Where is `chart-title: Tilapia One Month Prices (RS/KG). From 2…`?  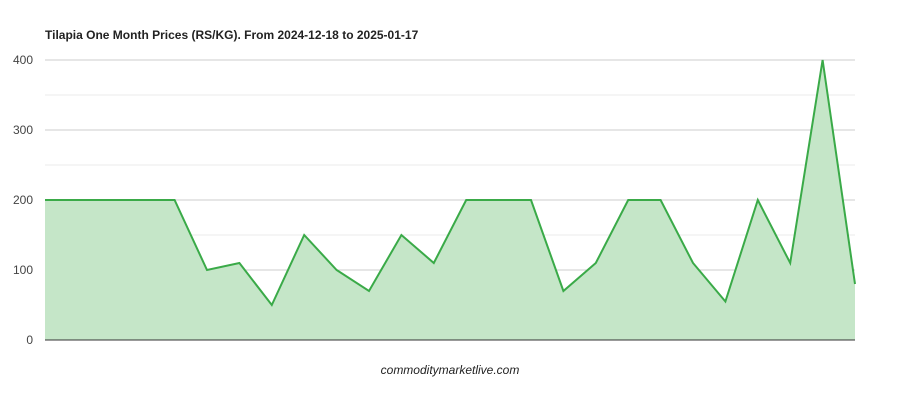
chart-title: Tilapia One Month Prices (RS/KG). From 2… is located at coordinates (232, 35).